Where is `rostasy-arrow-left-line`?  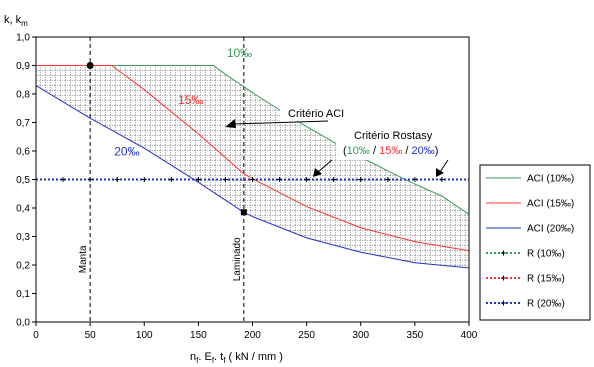
rostasy-arrow-left-line is located at coordinates (325, 166).